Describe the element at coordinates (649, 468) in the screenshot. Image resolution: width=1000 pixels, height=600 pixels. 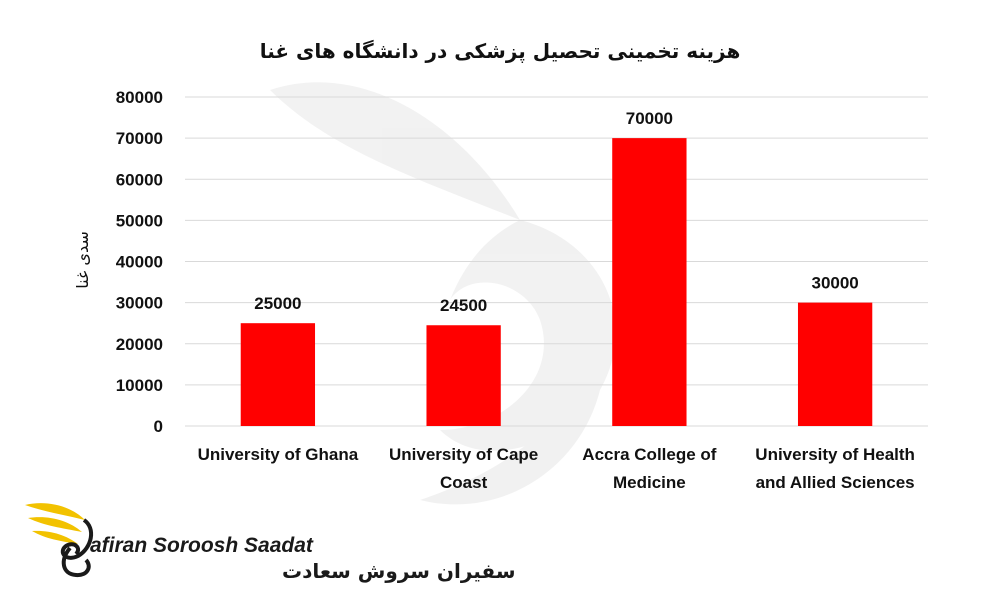
I see `x-tick-label: Accra College of Medicine` at that location.